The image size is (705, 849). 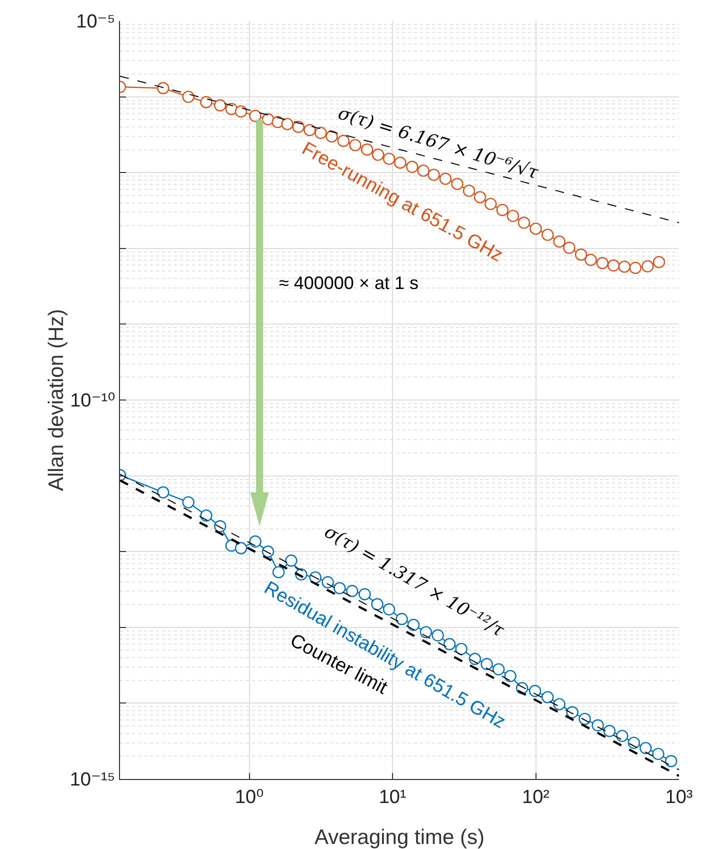 I want to click on y-tick-label: 10⁻¹⁵, so click(x=93, y=780).